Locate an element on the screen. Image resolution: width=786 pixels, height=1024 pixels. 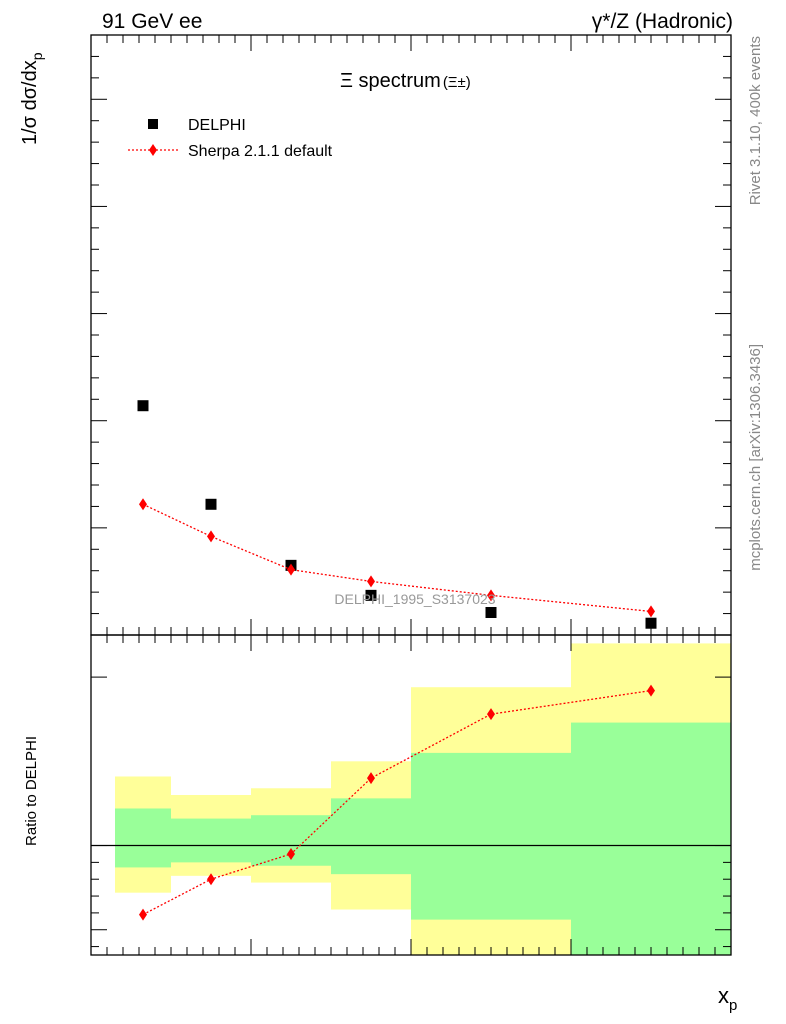
legend-marker-sherpa is located at coordinates (153, 150).